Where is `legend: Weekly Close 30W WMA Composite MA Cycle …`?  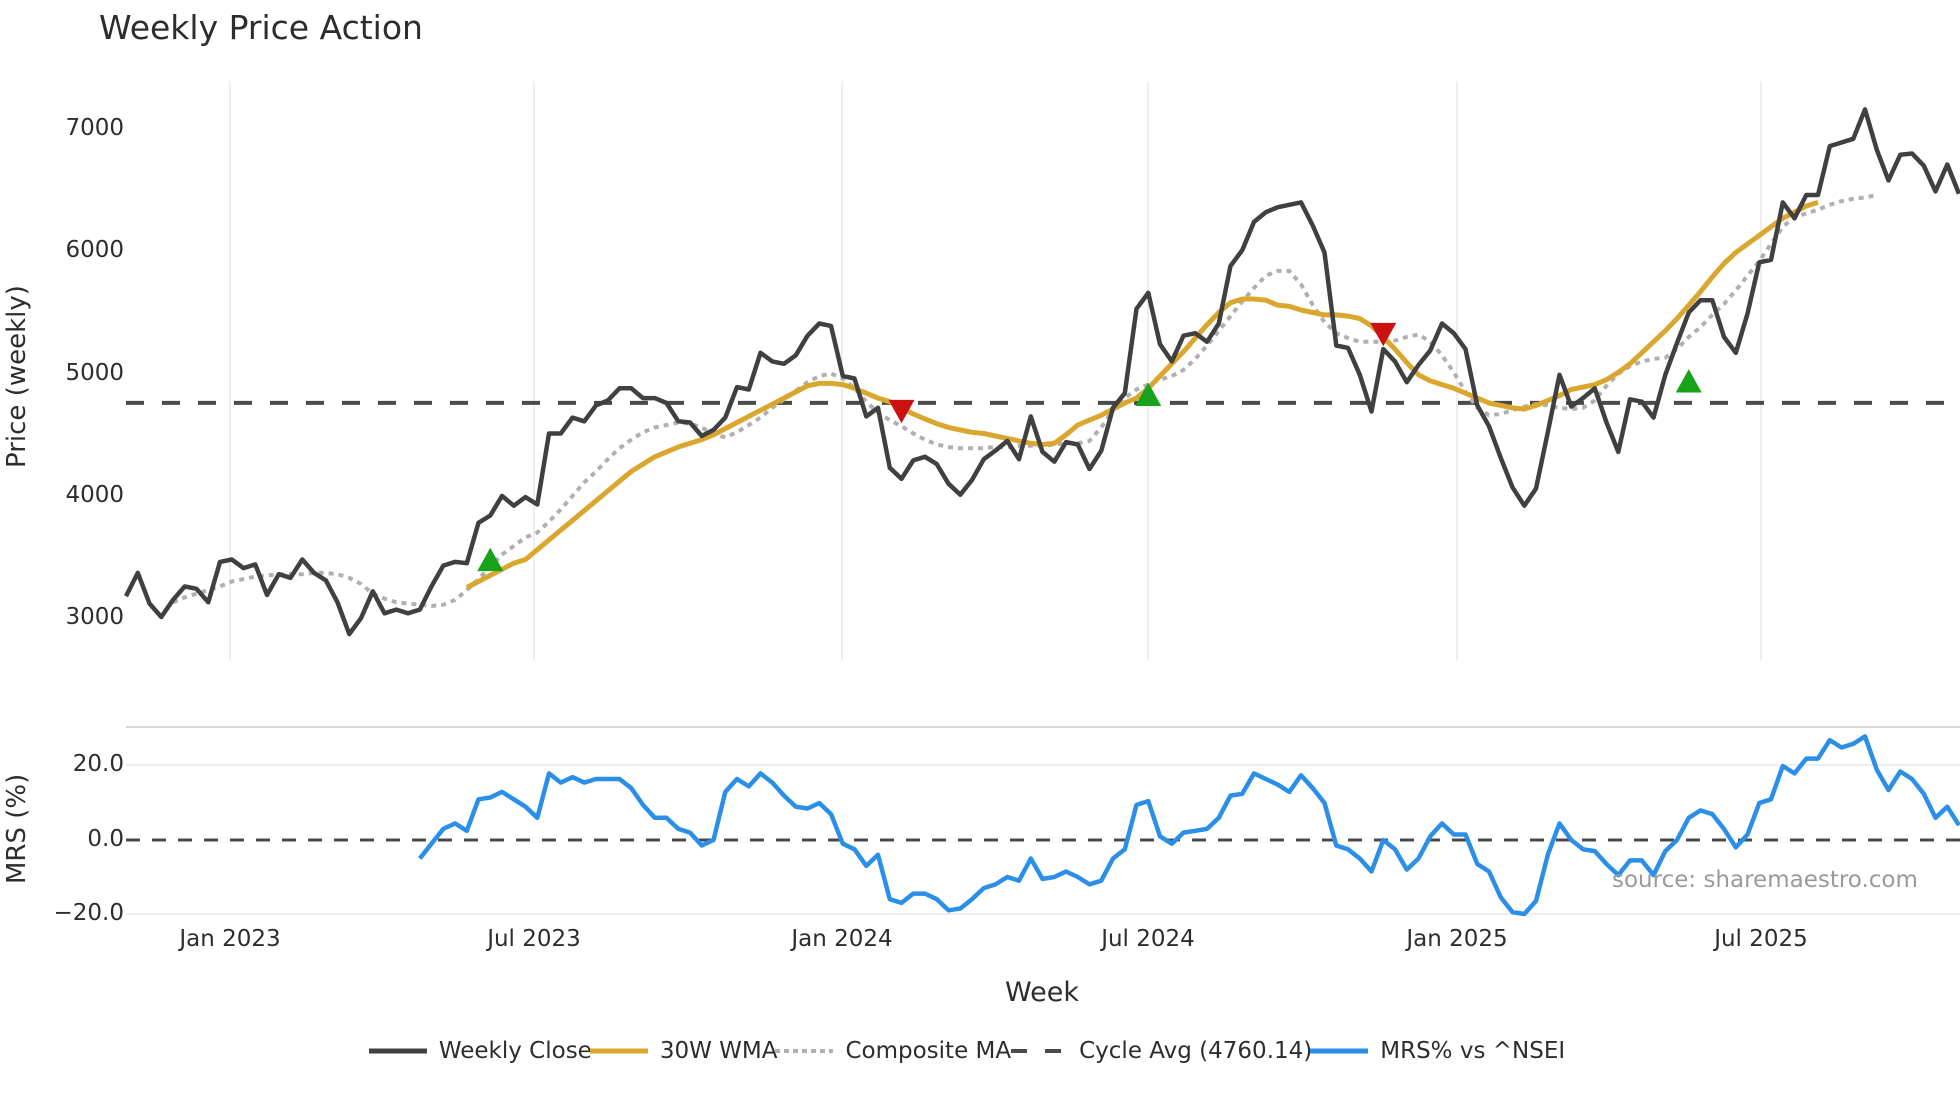
legend: Weekly Close 30W WMA Composite MA Cycle … is located at coordinates (980, 1051).